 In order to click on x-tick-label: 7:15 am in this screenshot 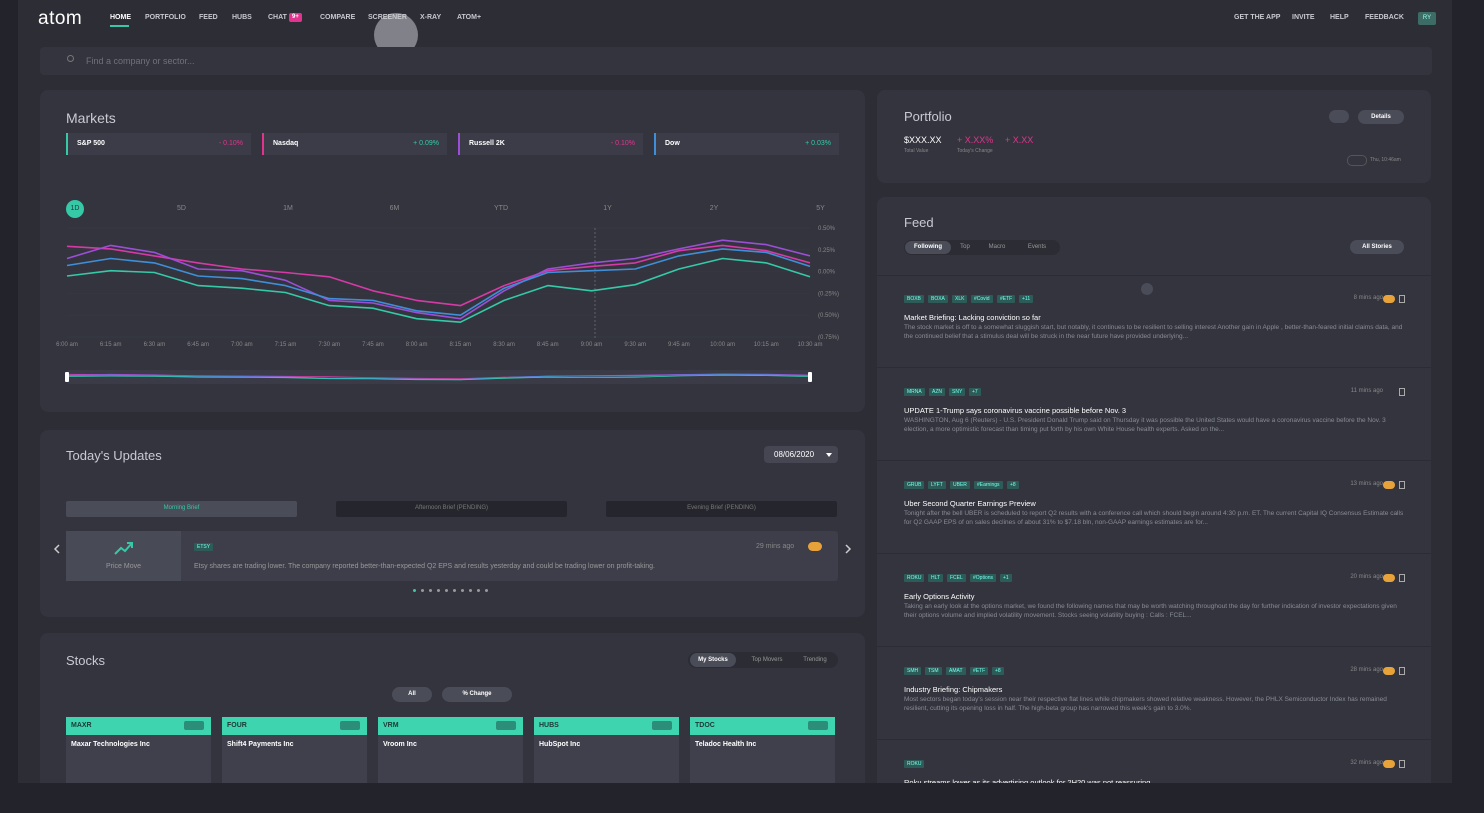, I will do `click(286, 345)`.